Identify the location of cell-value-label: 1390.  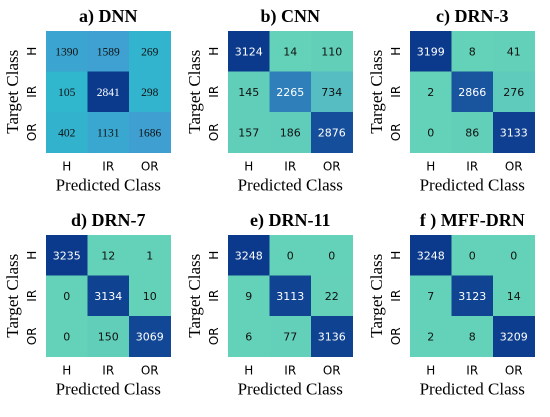
(66, 52).